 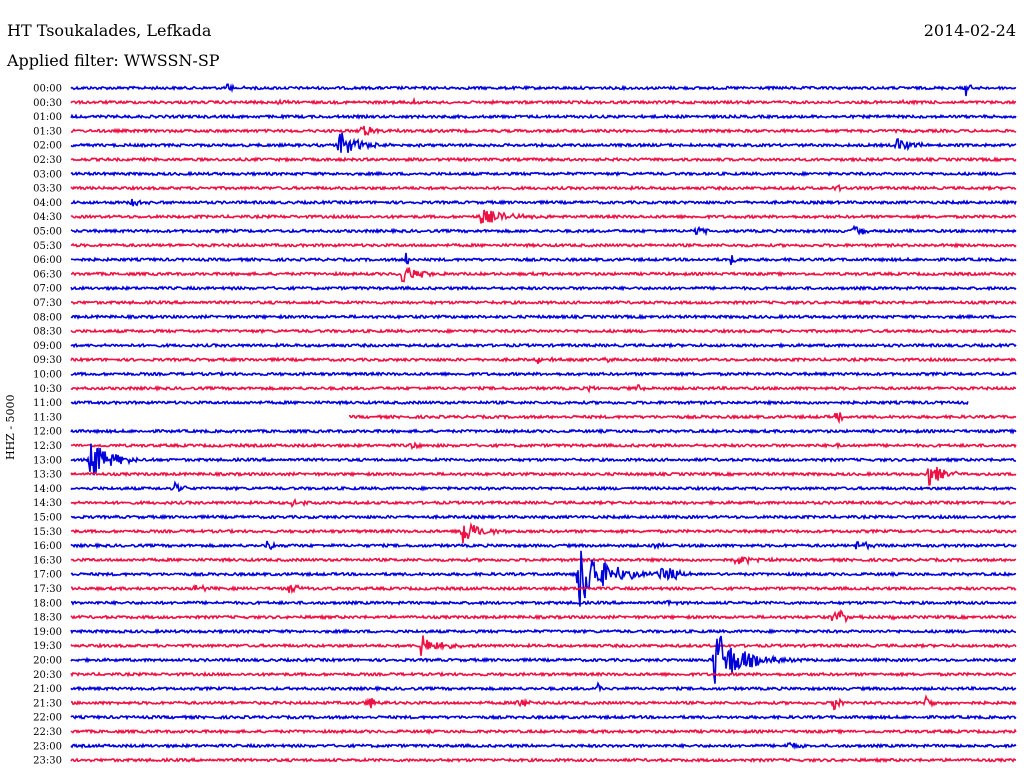 What do you see at coordinates (47, 475) in the screenshot?
I see `time-tick-label: 13:30` at bounding box center [47, 475].